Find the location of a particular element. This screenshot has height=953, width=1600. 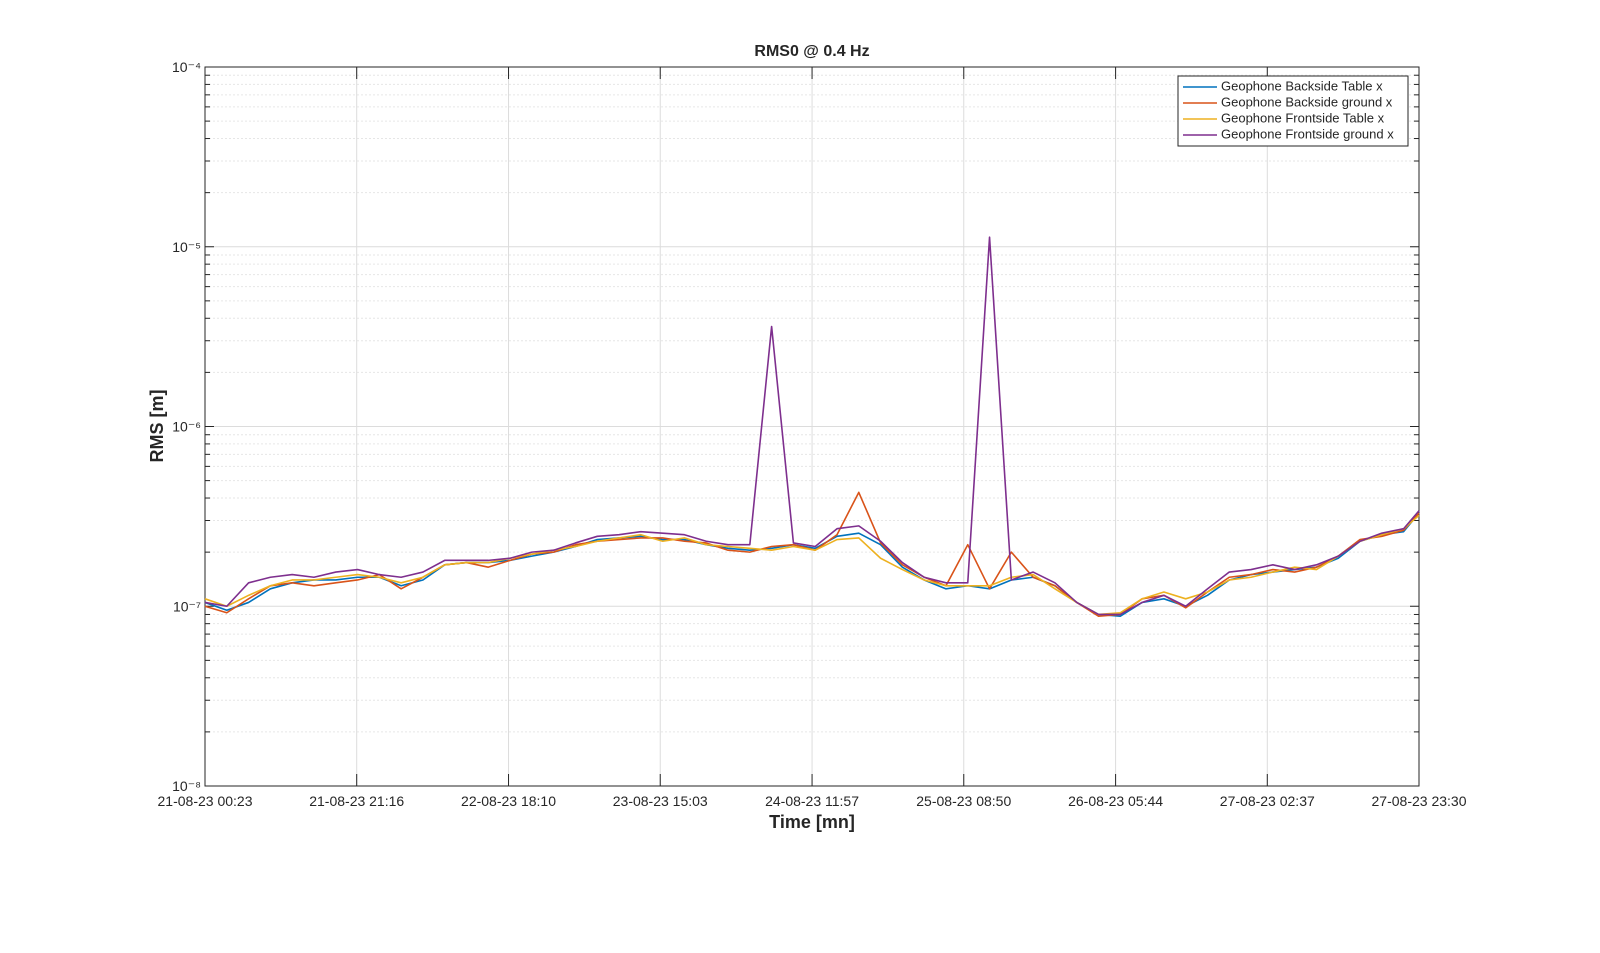

x-tick-label: 27-08-23 02:37 is located at coordinates (1267, 801).